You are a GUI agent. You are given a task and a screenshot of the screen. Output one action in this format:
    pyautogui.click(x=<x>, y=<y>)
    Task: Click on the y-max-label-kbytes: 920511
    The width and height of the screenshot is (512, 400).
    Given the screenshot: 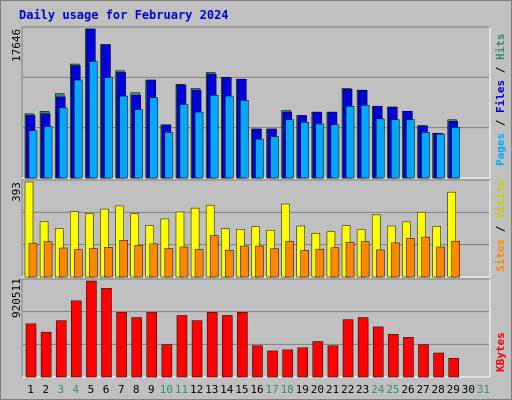 What is the action you would take?
    pyautogui.click(x=16, y=298)
    